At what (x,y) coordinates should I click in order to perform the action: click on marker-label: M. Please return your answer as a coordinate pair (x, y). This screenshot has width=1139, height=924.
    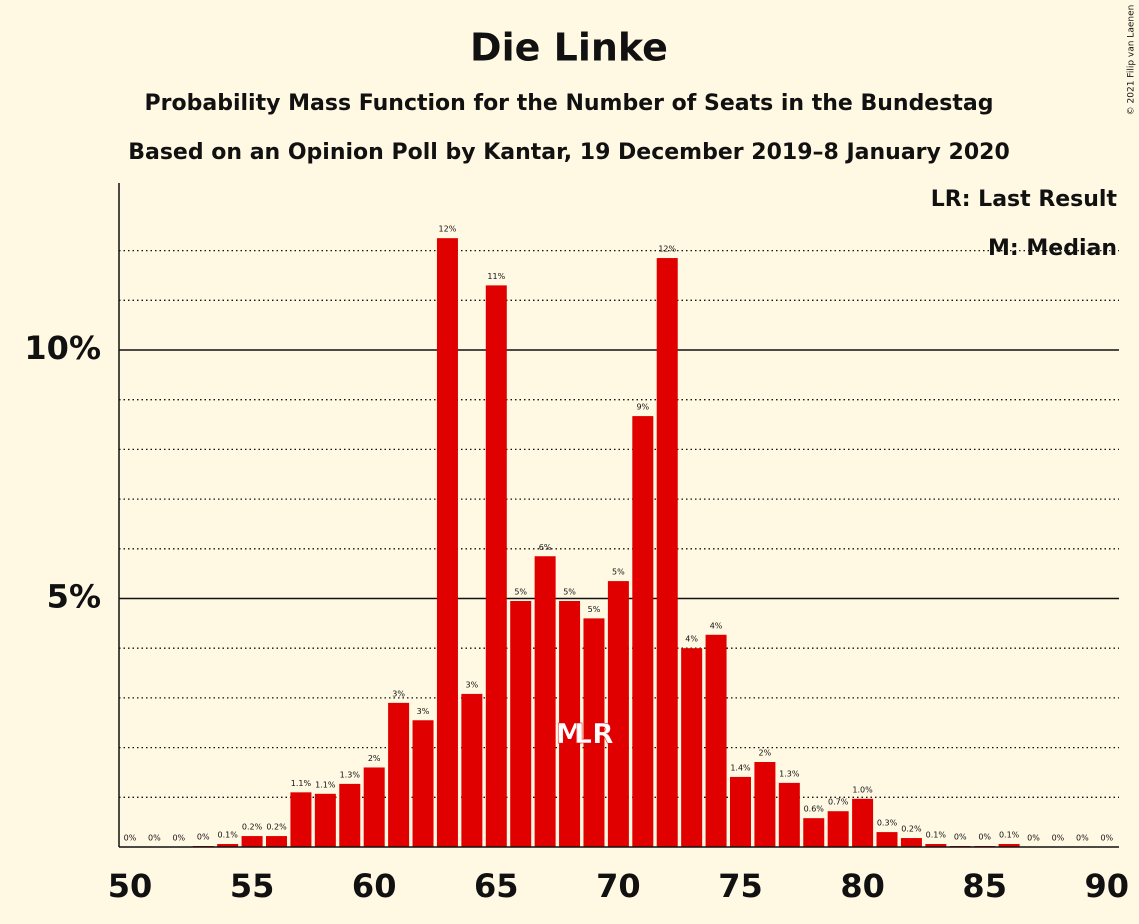
    Looking at the image, I should click on (570, 733).